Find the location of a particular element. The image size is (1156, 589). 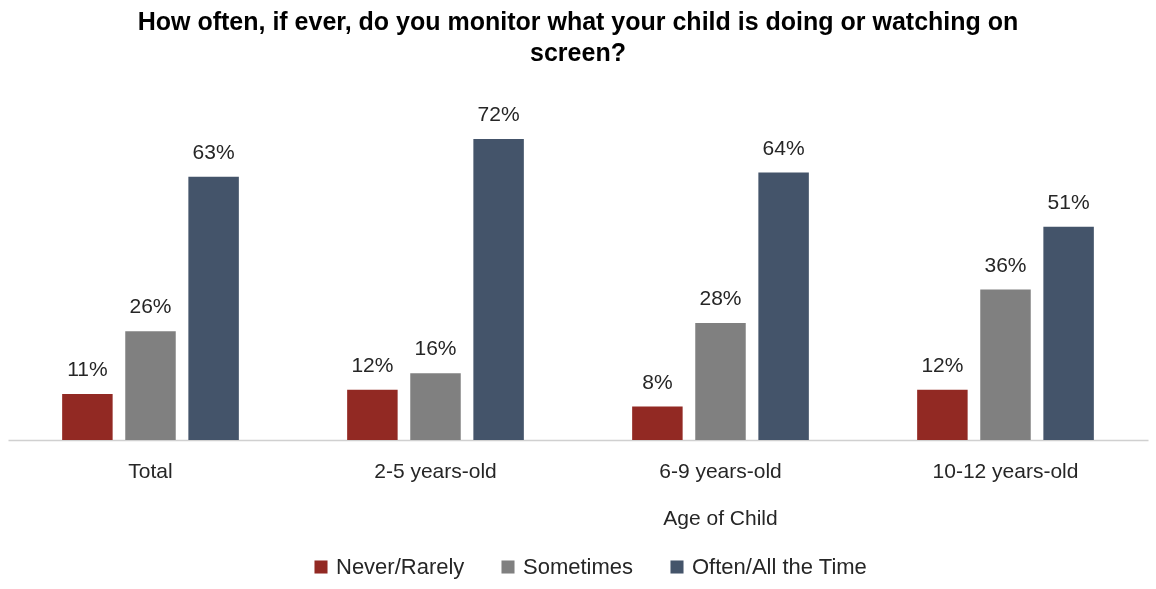

data-label: 64% is located at coordinates (783, 147).